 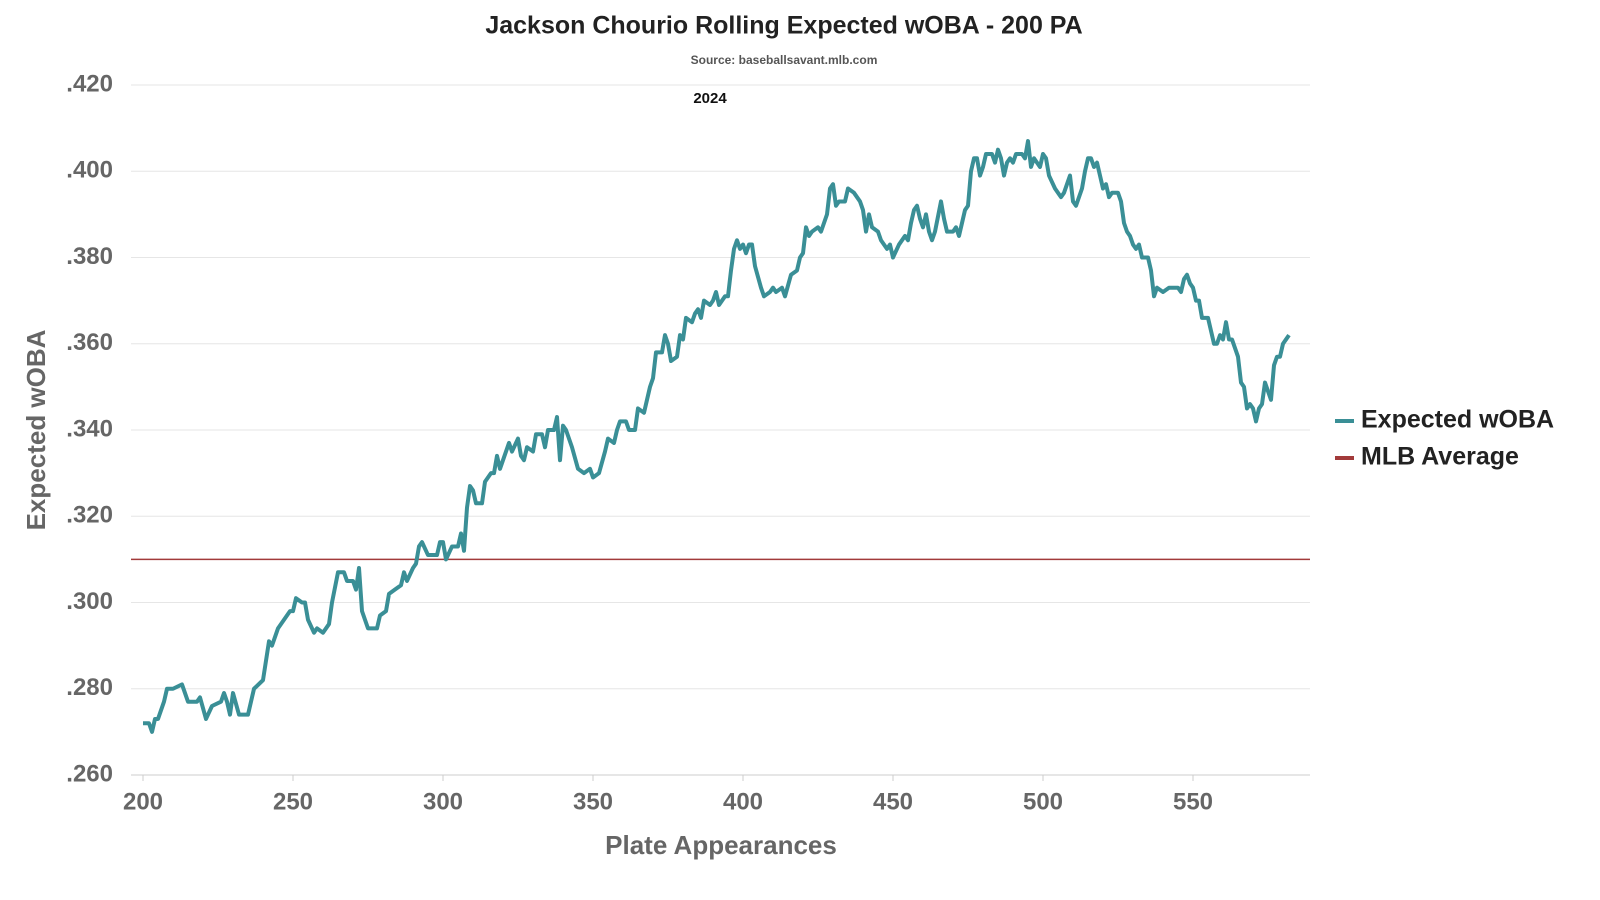 I want to click on y-tick-label: .280, so click(x=89, y=687).